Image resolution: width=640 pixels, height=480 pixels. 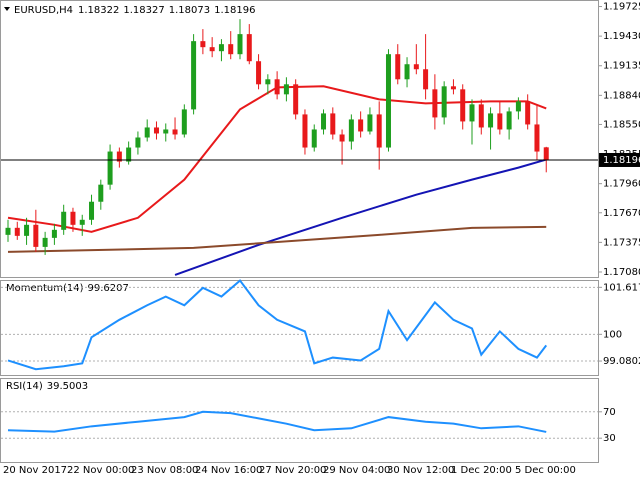 I want to click on symbol: EURUSD,H4, so click(x=43, y=10).